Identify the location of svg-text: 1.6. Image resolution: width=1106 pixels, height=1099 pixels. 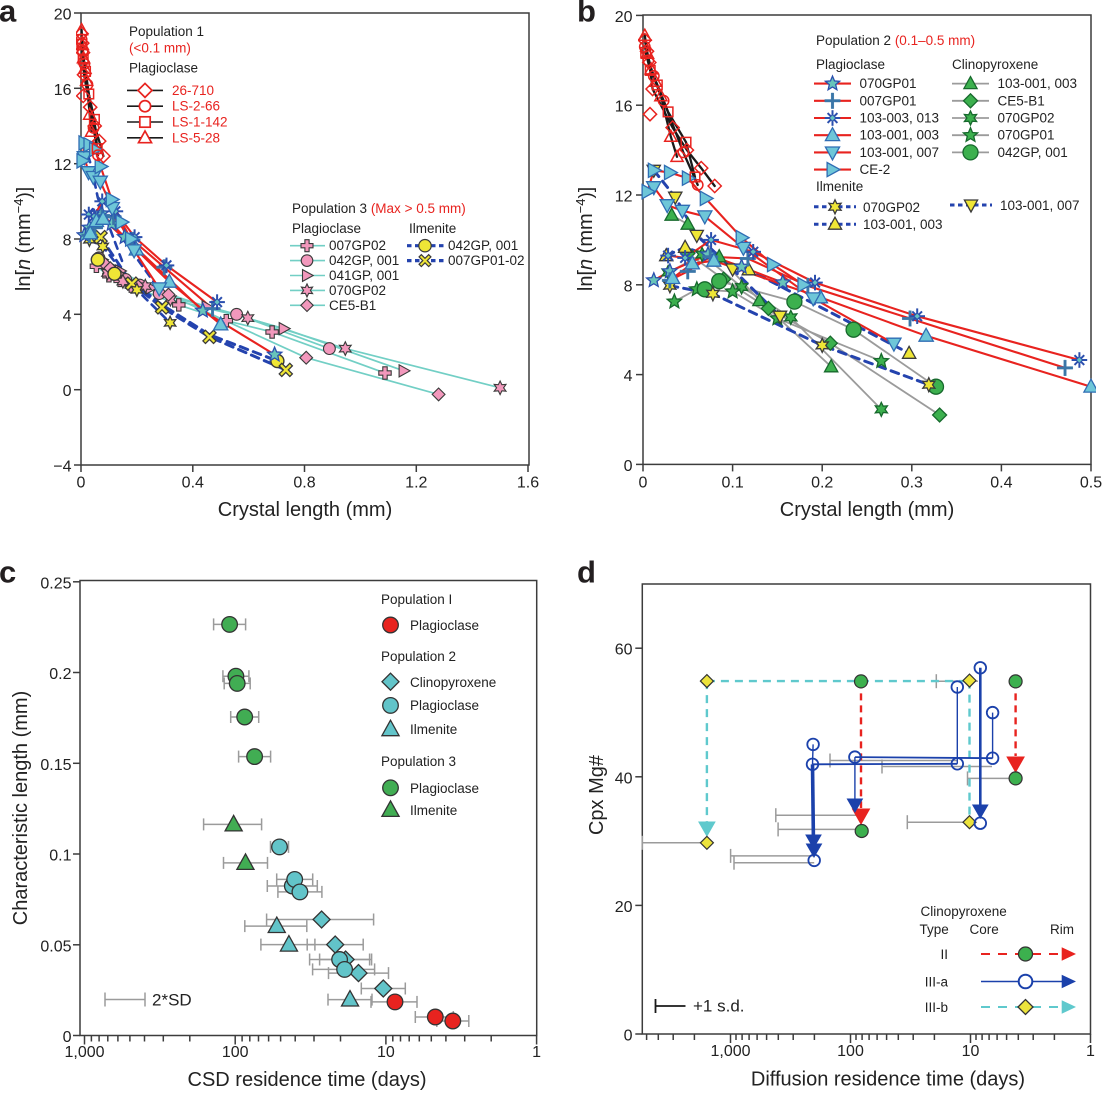
(528, 483).